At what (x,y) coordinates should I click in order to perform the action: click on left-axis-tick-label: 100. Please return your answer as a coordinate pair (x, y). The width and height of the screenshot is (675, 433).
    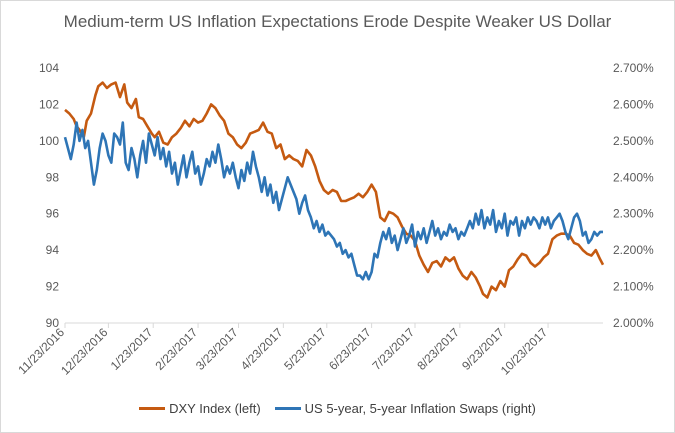
    Looking at the image, I should click on (49, 141).